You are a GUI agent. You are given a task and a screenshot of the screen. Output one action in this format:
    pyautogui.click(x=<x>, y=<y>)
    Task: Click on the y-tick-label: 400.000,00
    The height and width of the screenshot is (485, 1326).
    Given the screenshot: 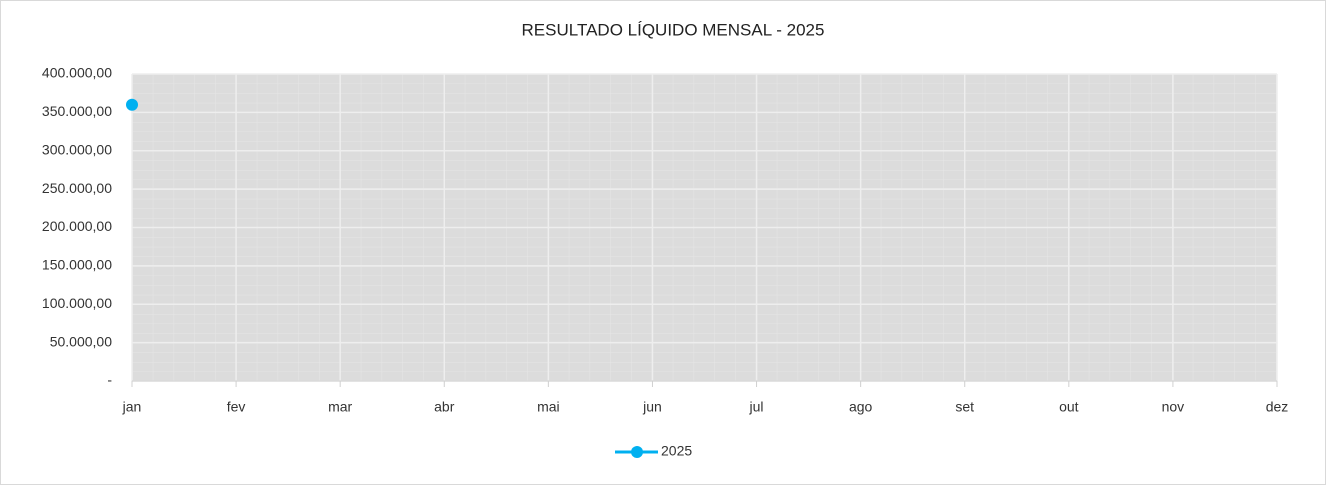 What is the action you would take?
    pyautogui.click(x=77, y=73)
    